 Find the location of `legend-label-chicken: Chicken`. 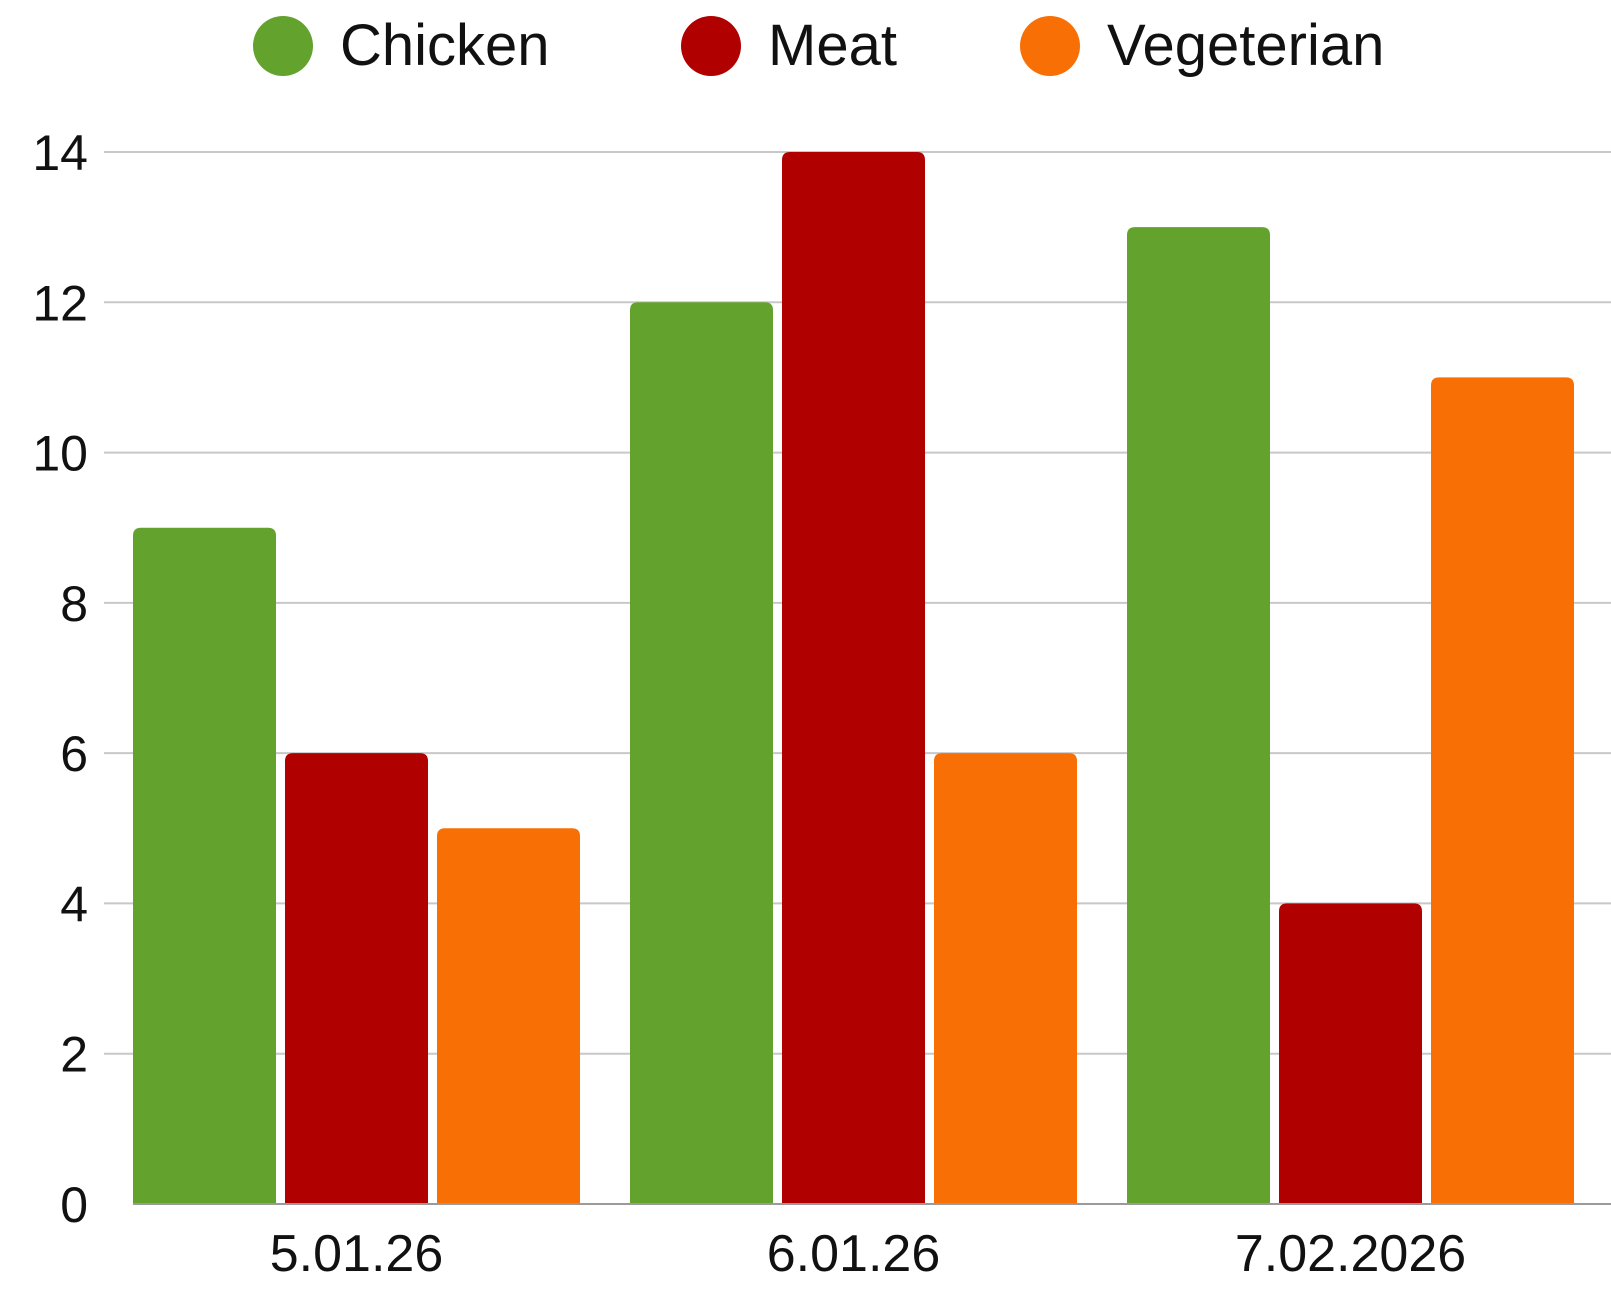

legend-label-chicken: Chicken is located at coordinates (445, 45).